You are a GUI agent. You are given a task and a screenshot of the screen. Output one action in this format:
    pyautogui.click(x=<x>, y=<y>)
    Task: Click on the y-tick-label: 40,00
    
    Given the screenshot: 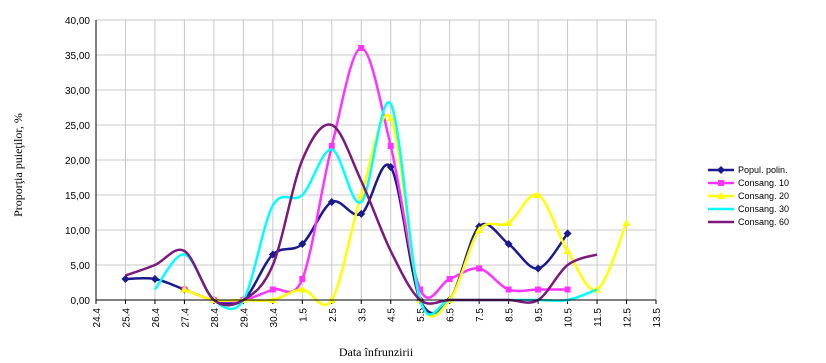 What is the action you would take?
    pyautogui.click(x=77, y=21)
    